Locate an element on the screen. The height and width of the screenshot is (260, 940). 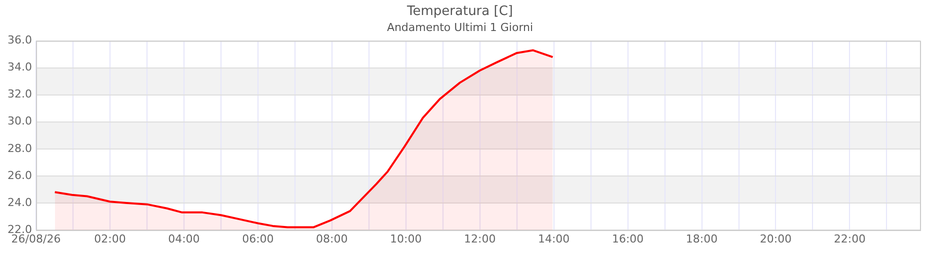
x-tick-label: 12:00 is located at coordinates (480, 239).